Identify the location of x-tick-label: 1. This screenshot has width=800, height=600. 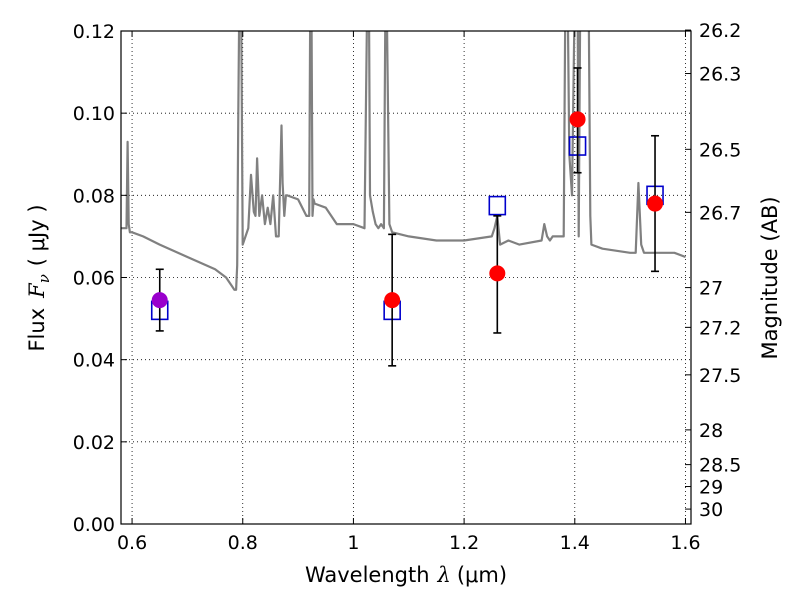
(353, 543).